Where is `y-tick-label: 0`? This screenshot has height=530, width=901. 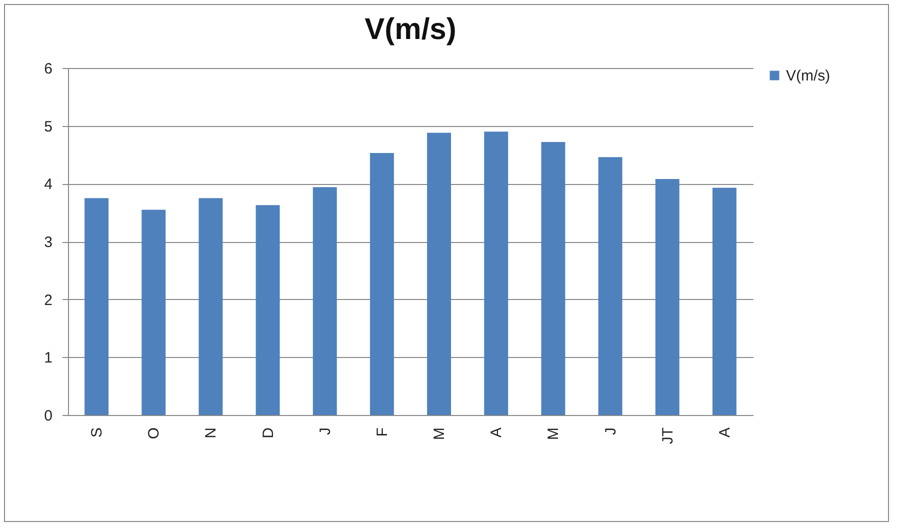
y-tick-label: 0 is located at coordinates (48, 416).